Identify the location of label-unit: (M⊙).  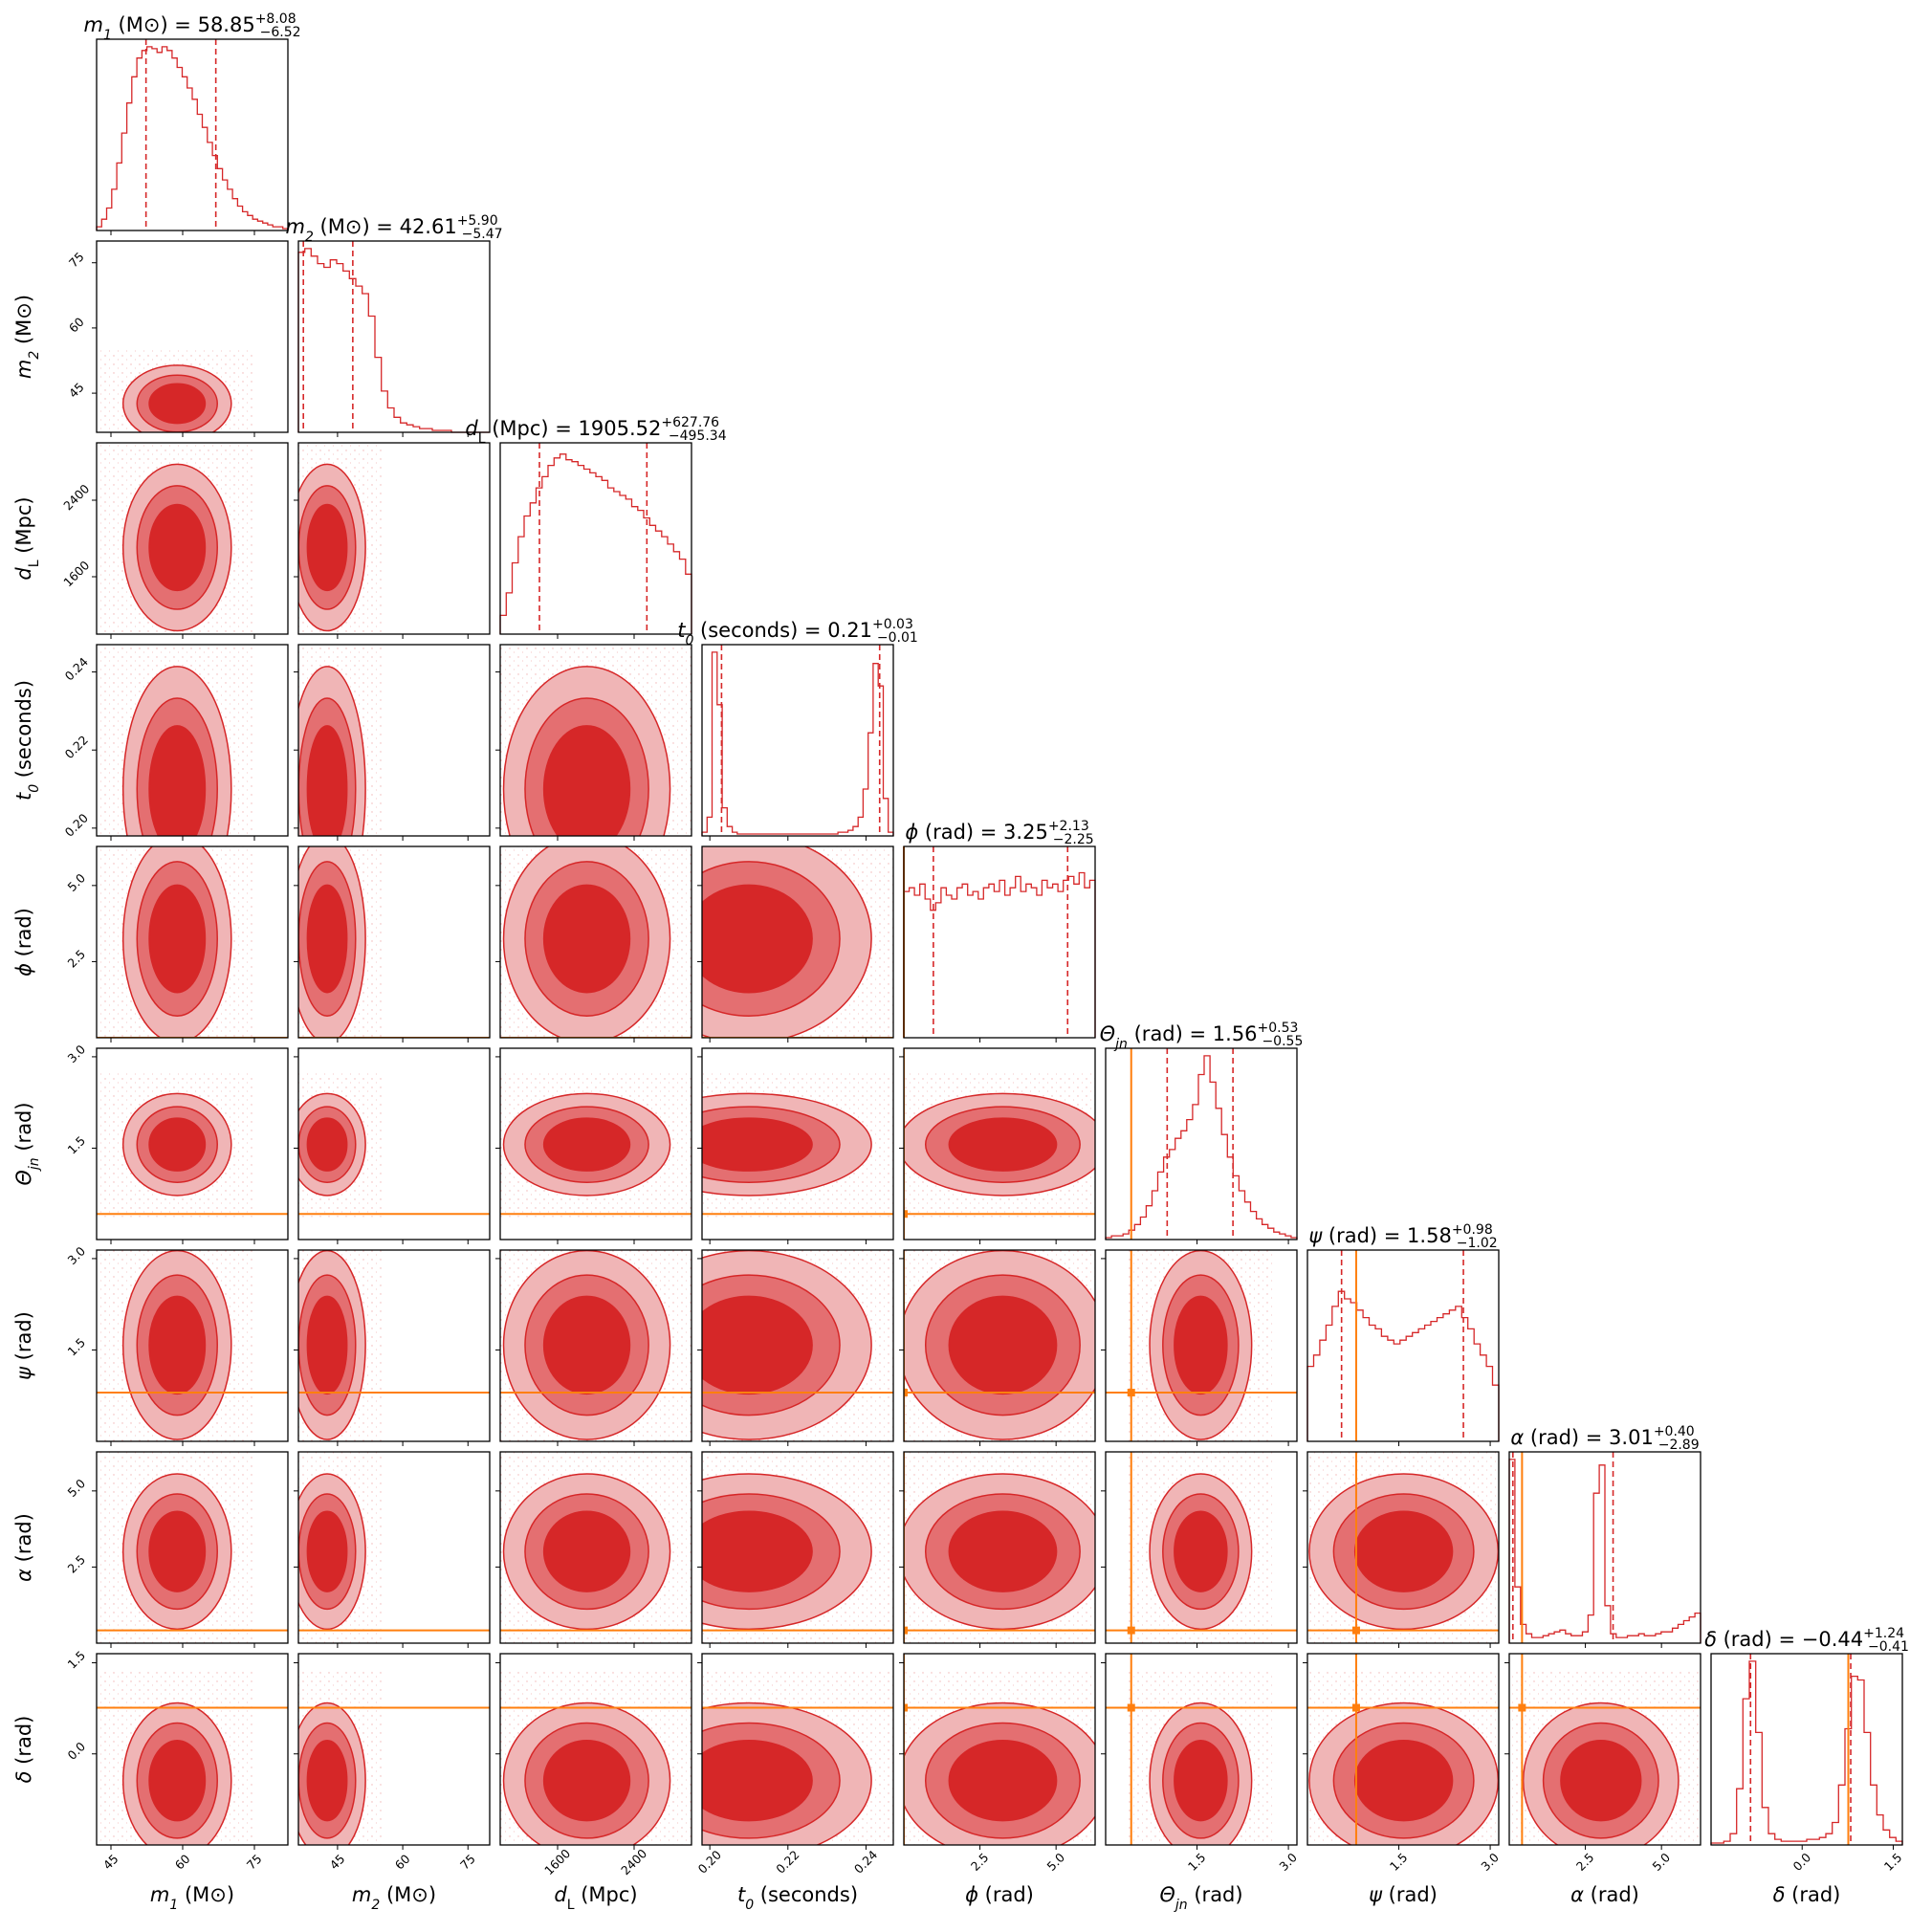
(206, 1894).